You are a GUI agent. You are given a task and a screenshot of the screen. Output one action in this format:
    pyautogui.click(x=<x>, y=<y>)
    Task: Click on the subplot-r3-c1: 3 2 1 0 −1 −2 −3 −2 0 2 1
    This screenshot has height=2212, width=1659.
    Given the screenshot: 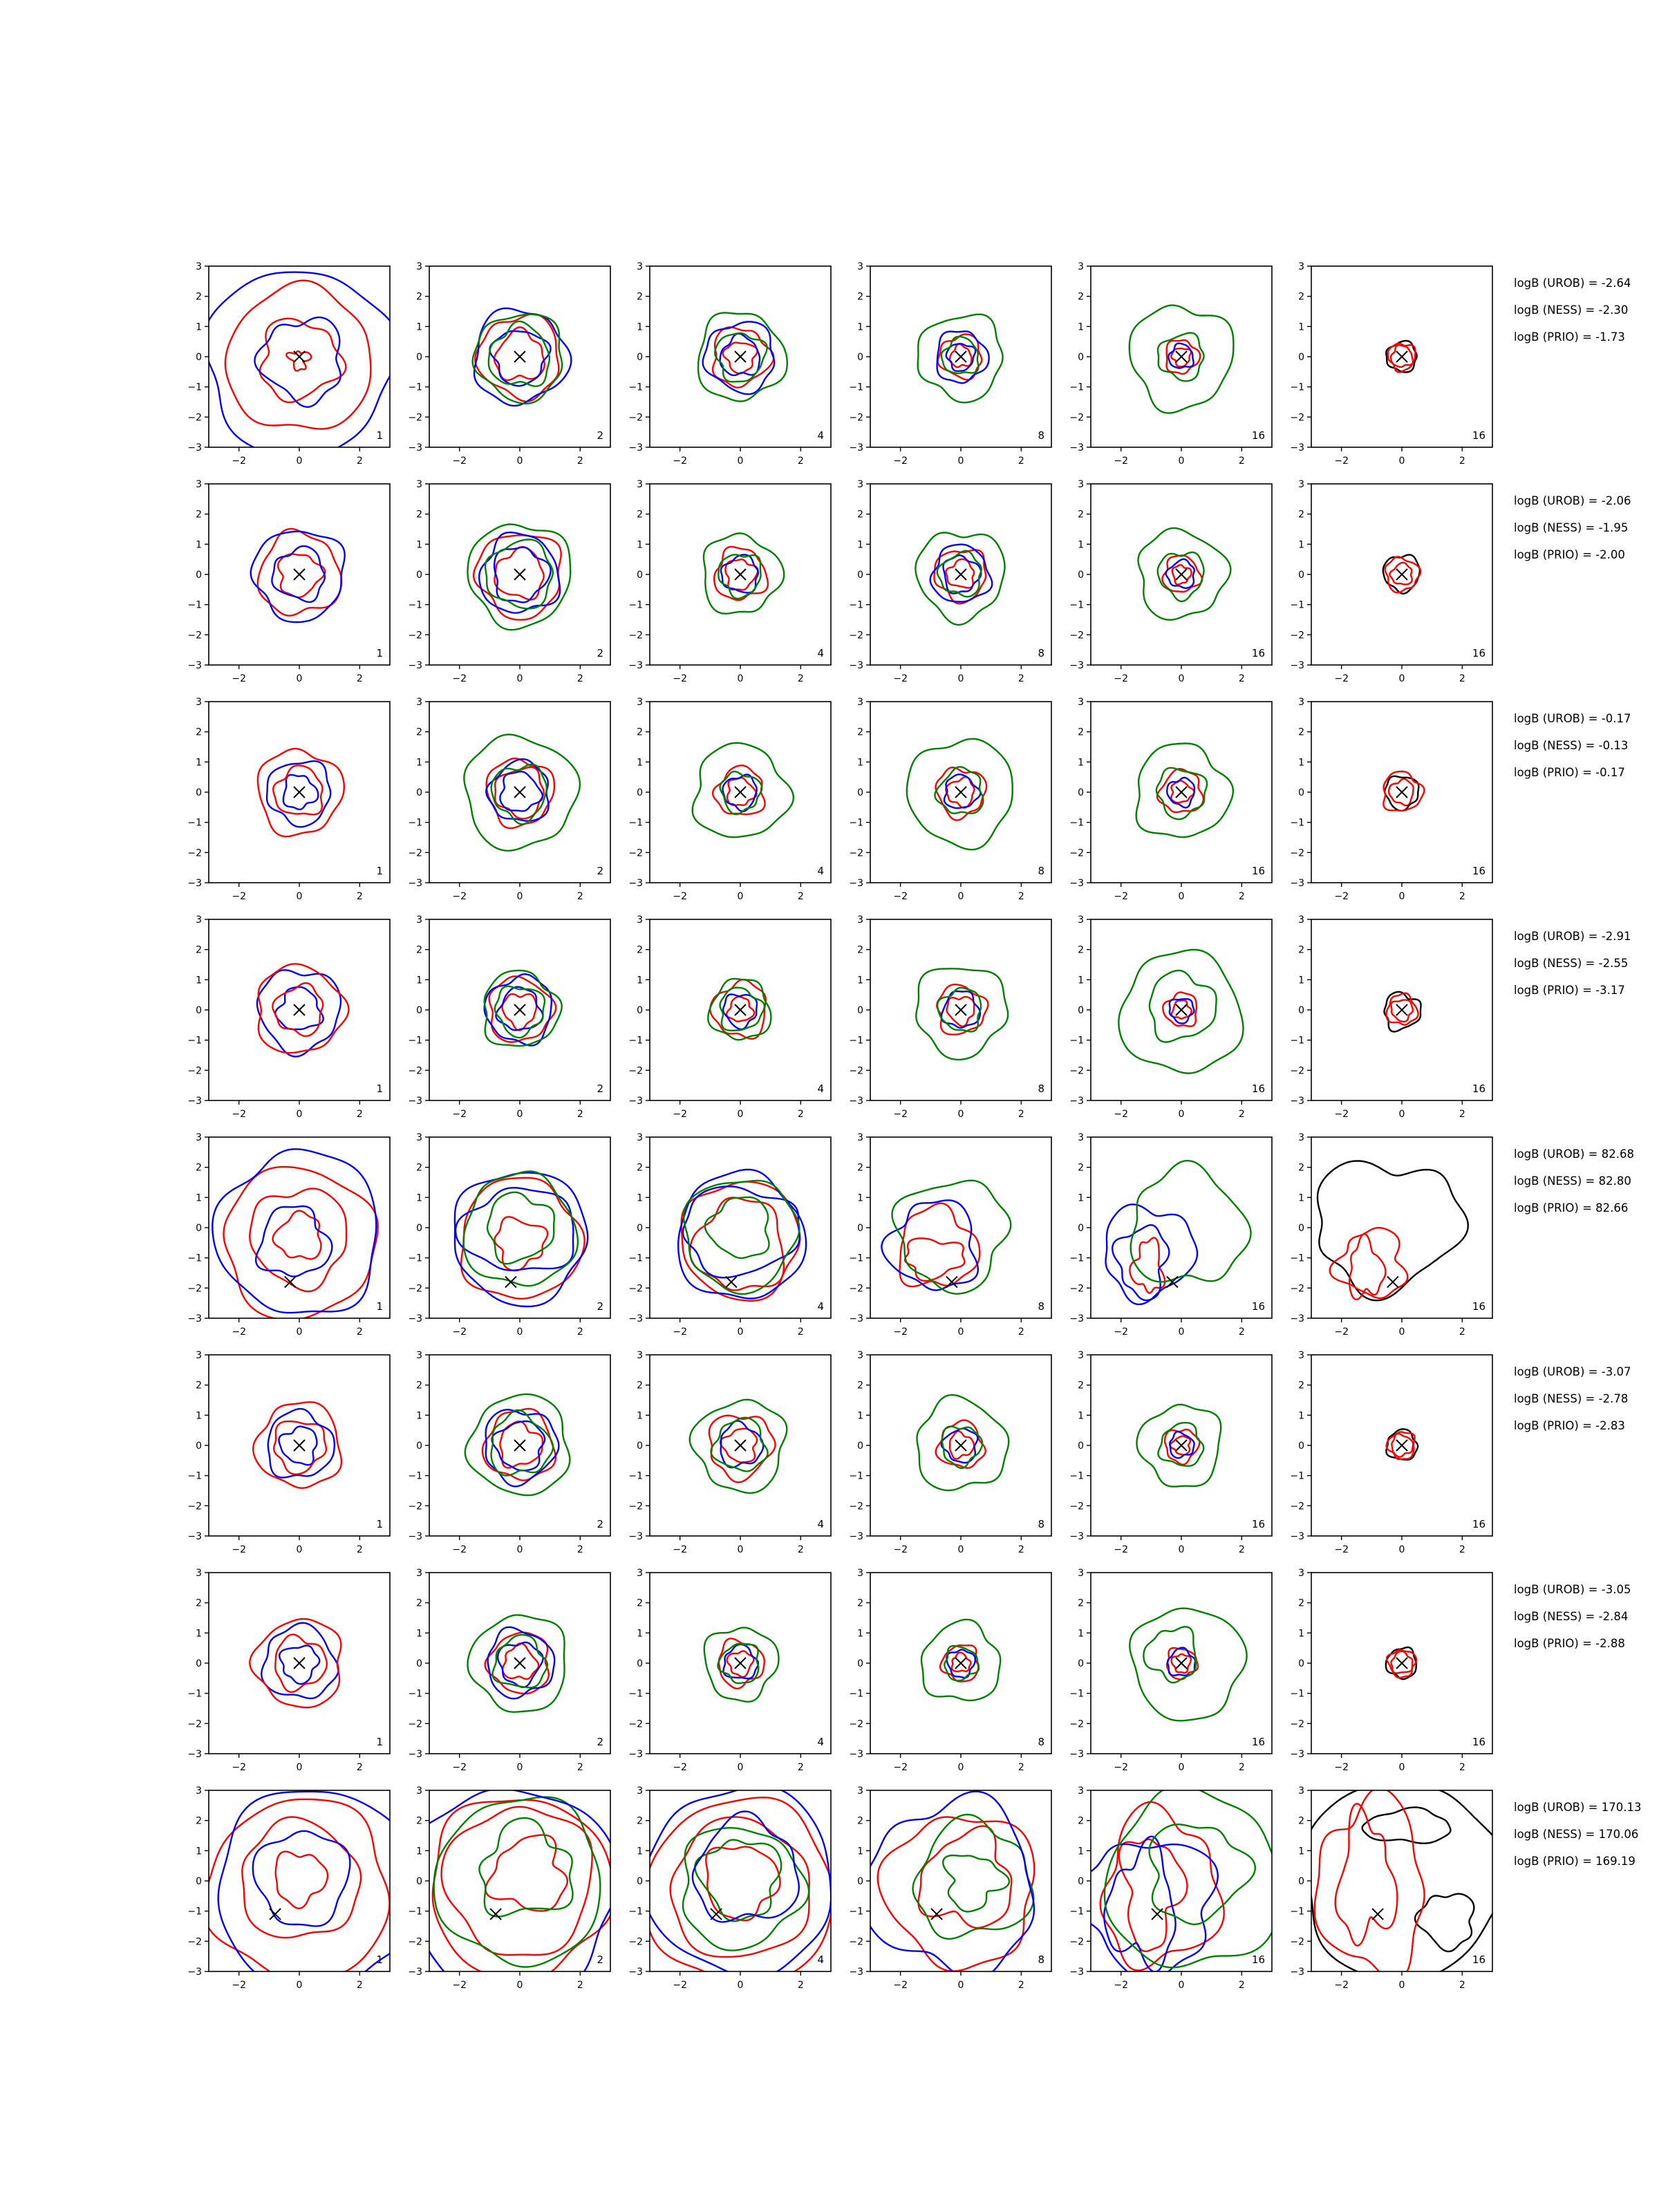 What is the action you would take?
    pyautogui.click(x=289, y=800)
    